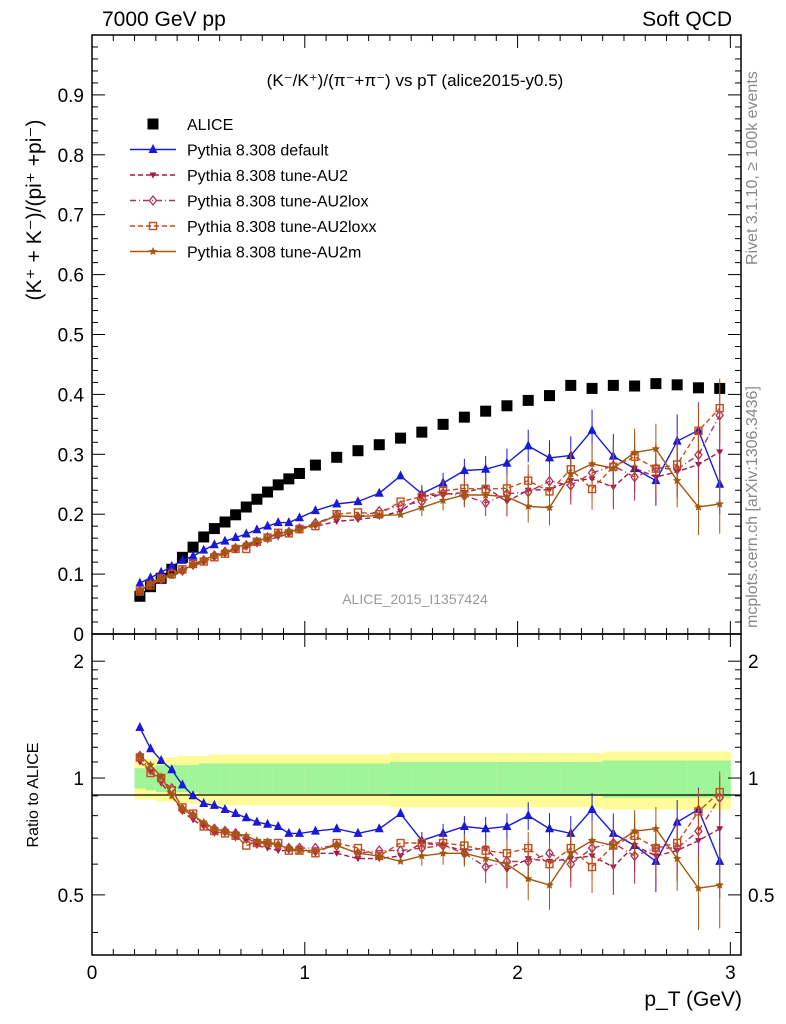 This screenshot has height=1024, width=786. I want to click on x-tick-label: 2, so click(517, 973).